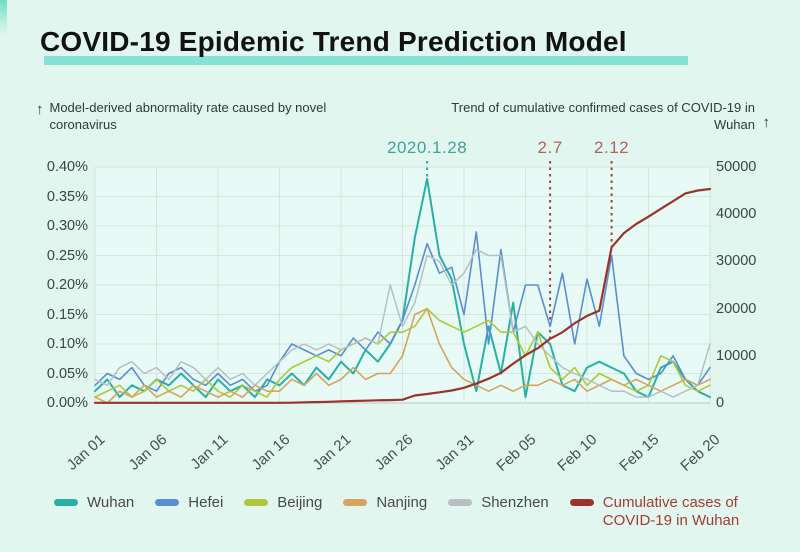 This screenshot has width=800, height=552. Describe the element at coordinates (720, 403) in the screenshot. I see `y-right-tick-label: 0` at that location.